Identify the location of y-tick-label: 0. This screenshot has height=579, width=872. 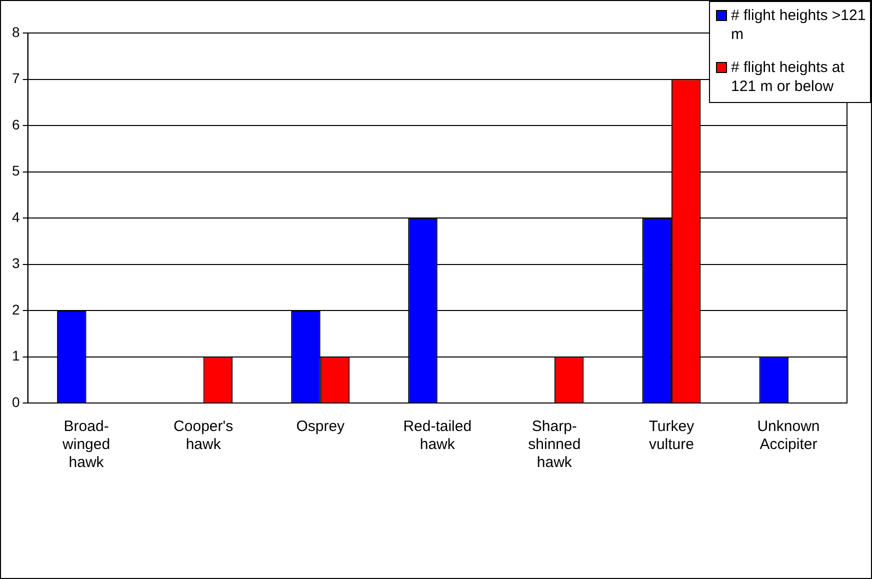
(16, 402).